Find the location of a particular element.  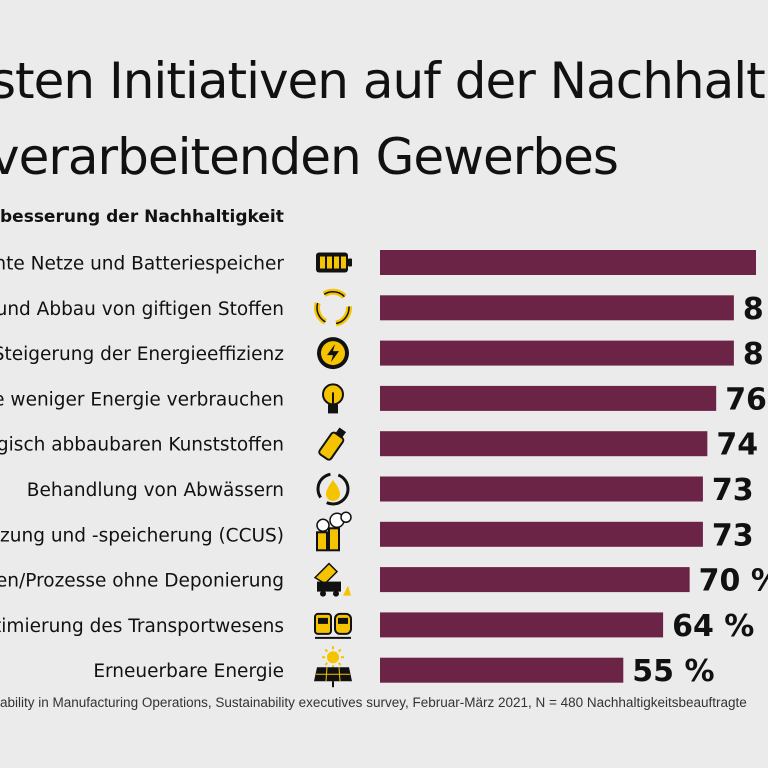

bottle-icon is located at coordinates (332, 444).